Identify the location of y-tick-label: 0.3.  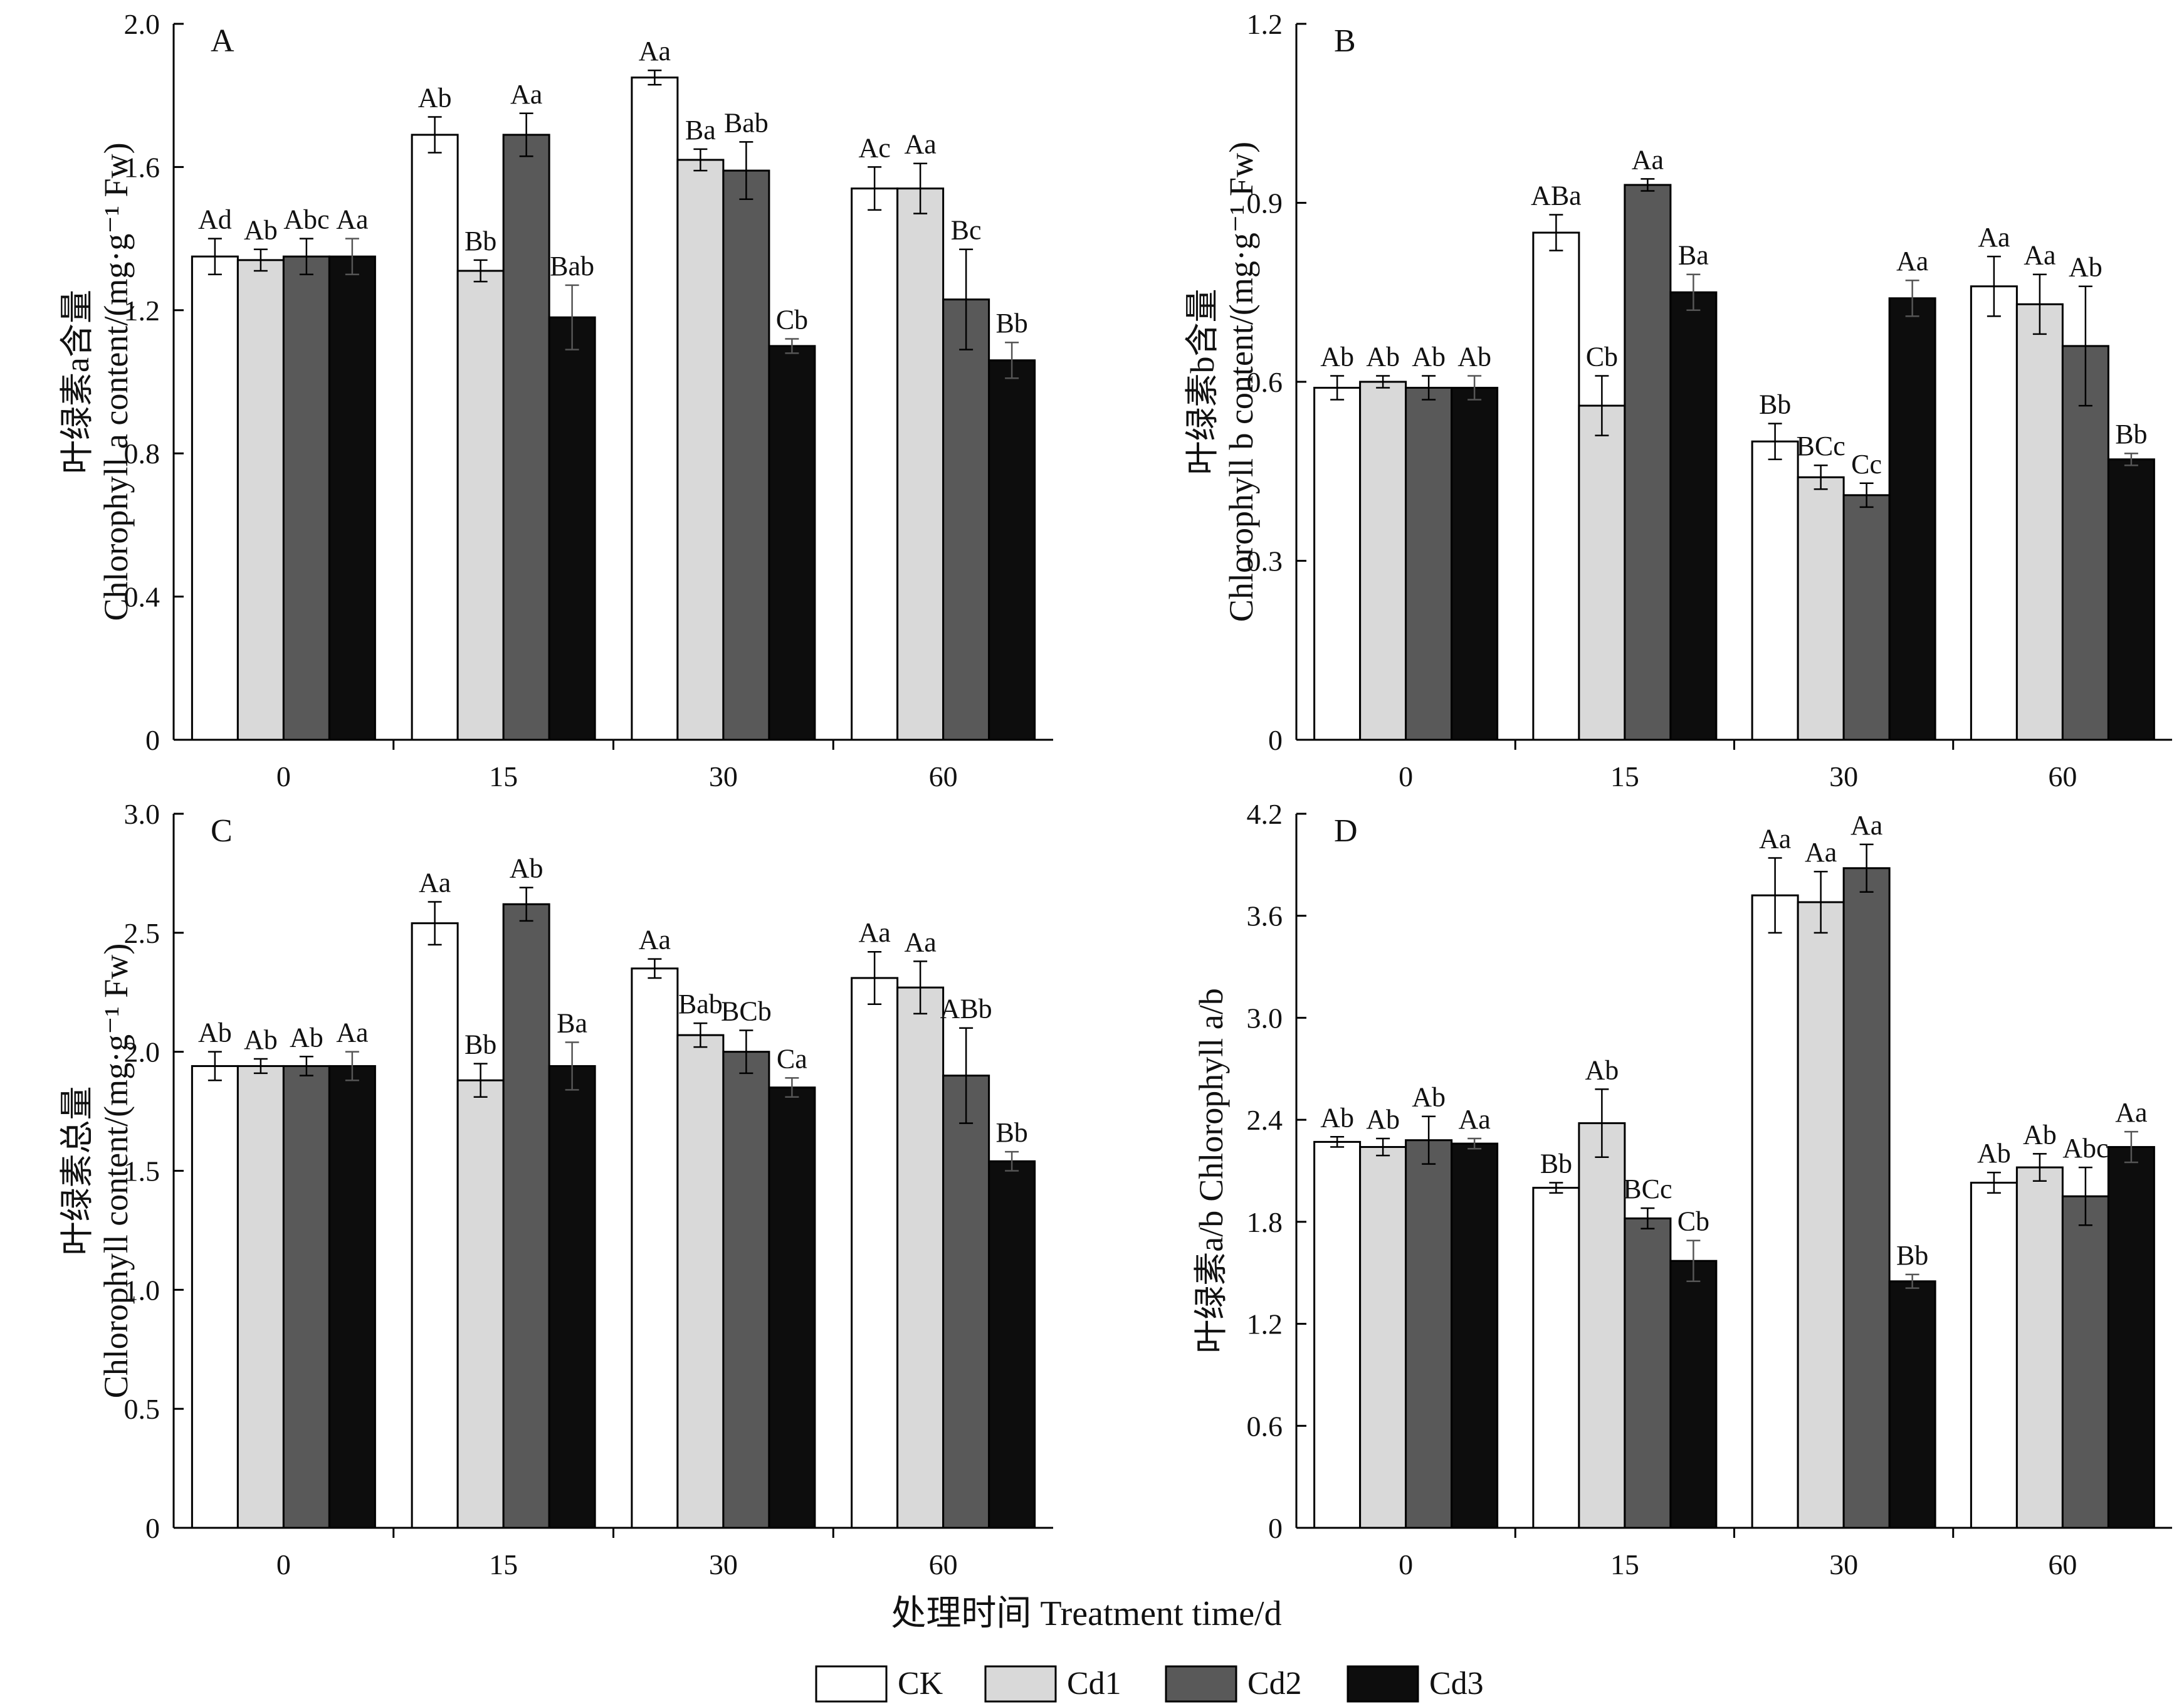
(1265, 561).